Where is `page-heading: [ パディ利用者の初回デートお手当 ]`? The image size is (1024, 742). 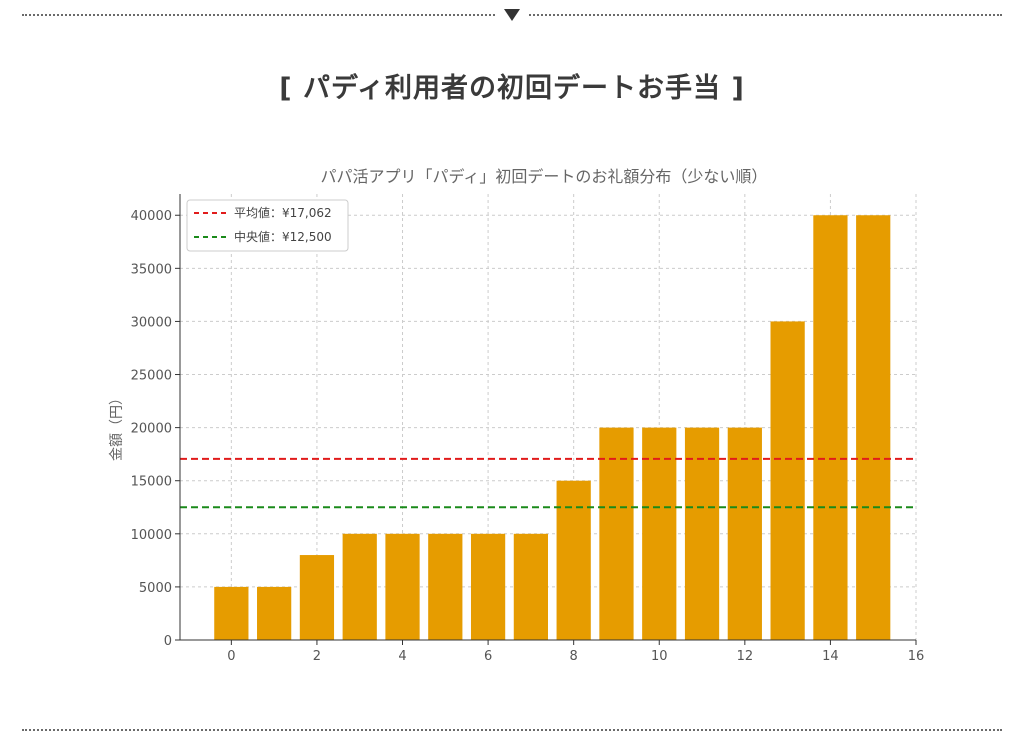
page-heading: [ パディ利用者の初回デートお手当 ] is located at coordinates (512, 88).